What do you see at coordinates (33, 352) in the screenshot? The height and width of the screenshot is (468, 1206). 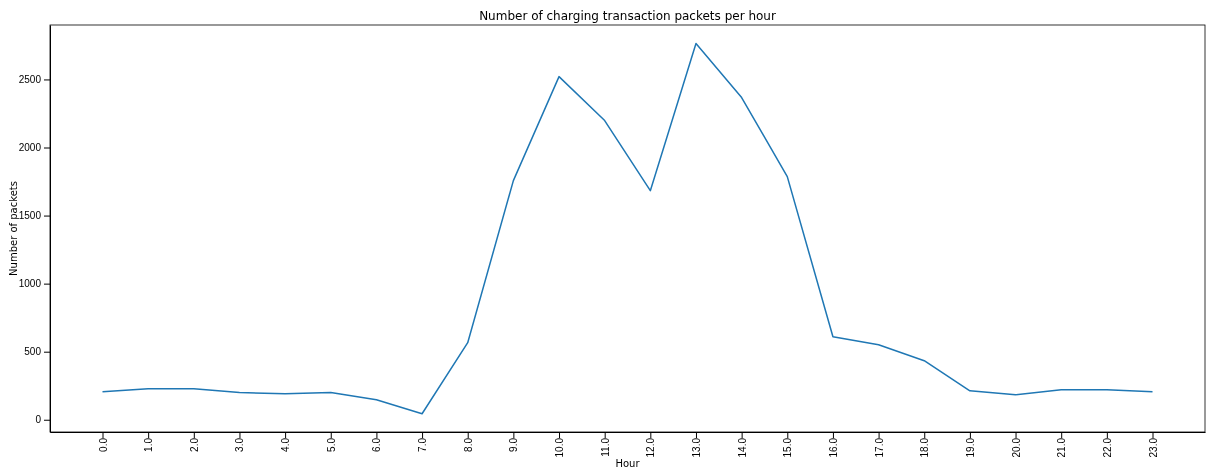 I see `y-tick-label: 500` at bounding box center [33, 352].